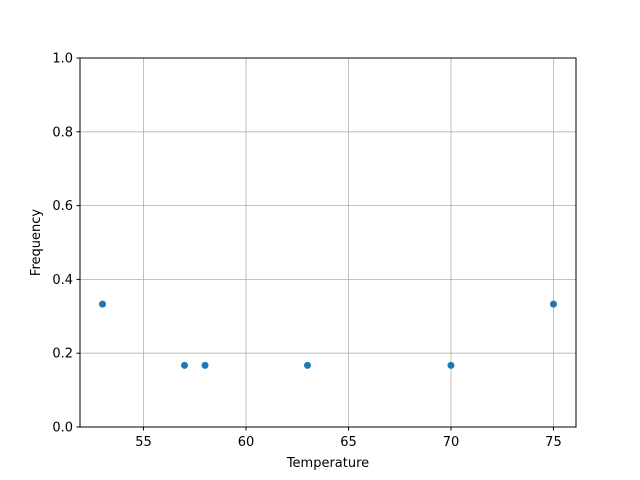 The height and width of the screenshot is (480, 640). What do you see at coordinates (451, 442) in the screenshot?
I see `x-tick-label: 70` at bounding box center [451, 442].